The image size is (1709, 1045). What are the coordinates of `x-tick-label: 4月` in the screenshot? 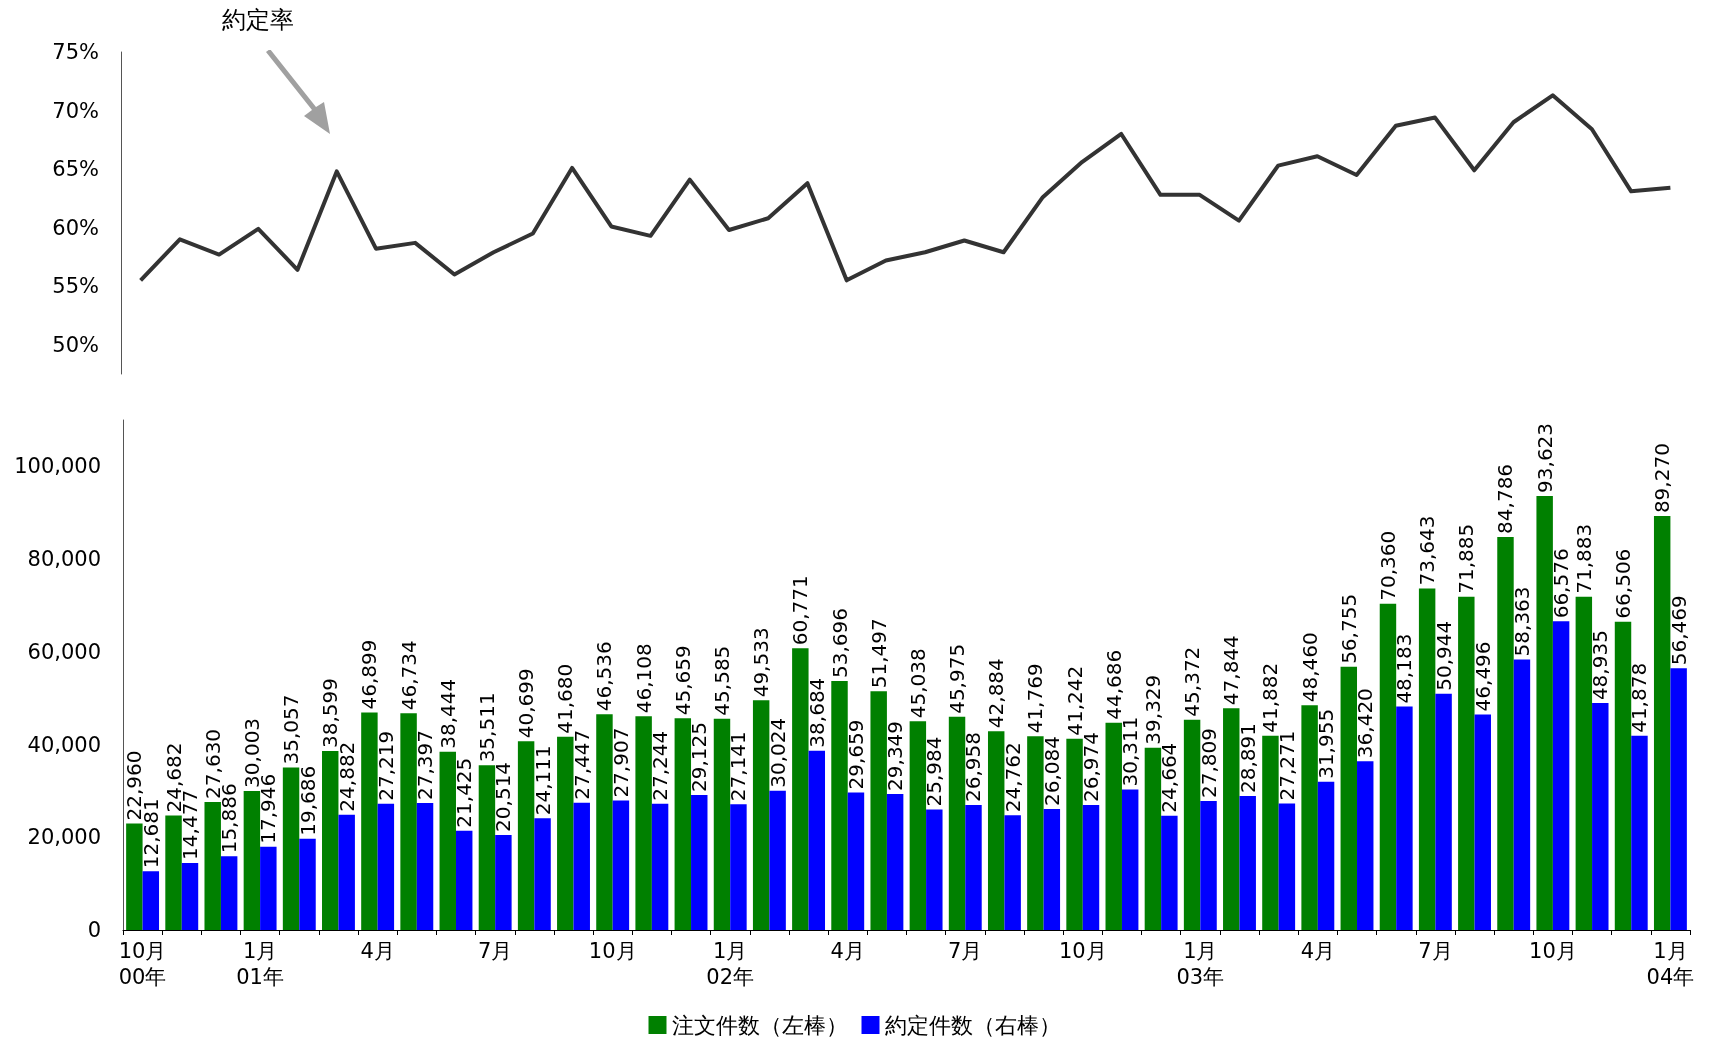 It's located at (847, 951).